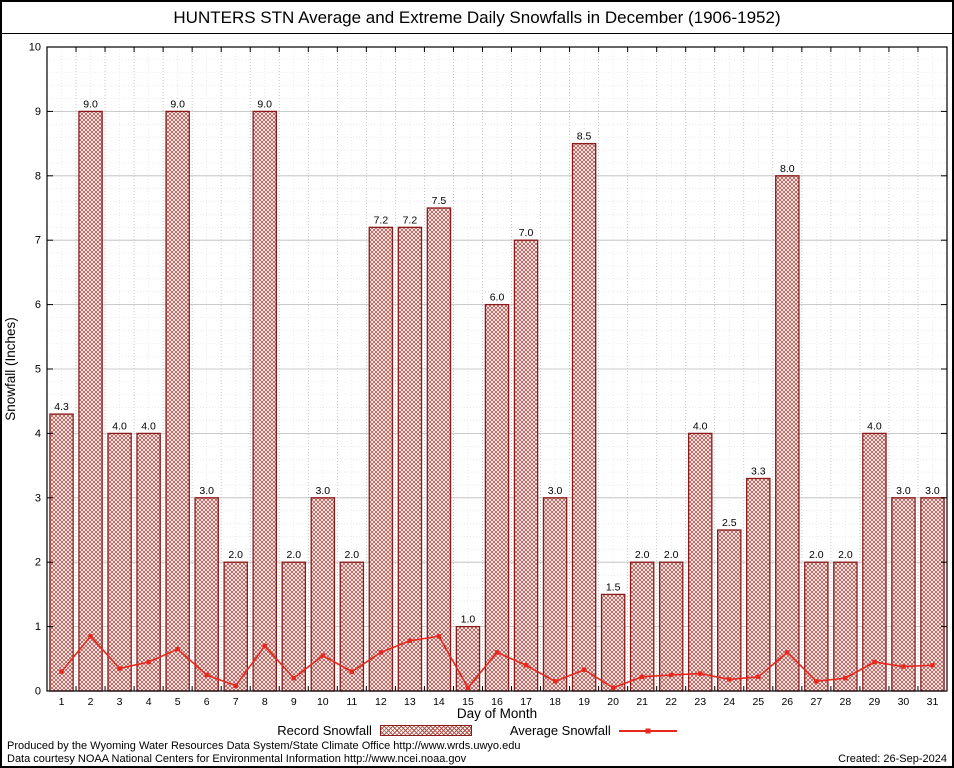  I want to click on svg-text: 12, so click(381, 702).